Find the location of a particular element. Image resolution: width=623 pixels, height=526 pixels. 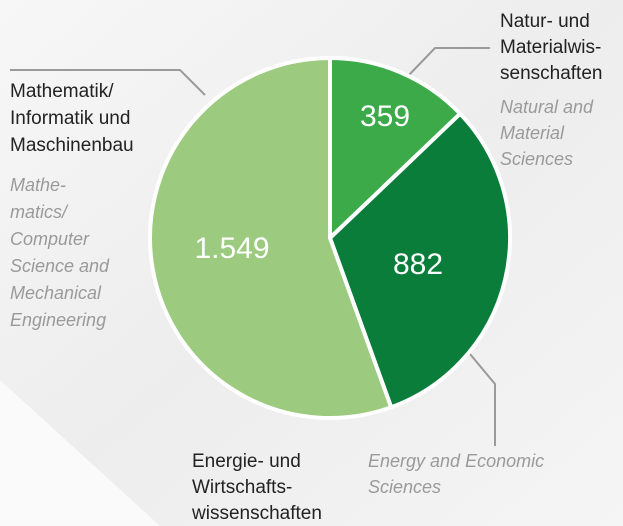

value-label: 1.549 is located at coordinates (231, 248).